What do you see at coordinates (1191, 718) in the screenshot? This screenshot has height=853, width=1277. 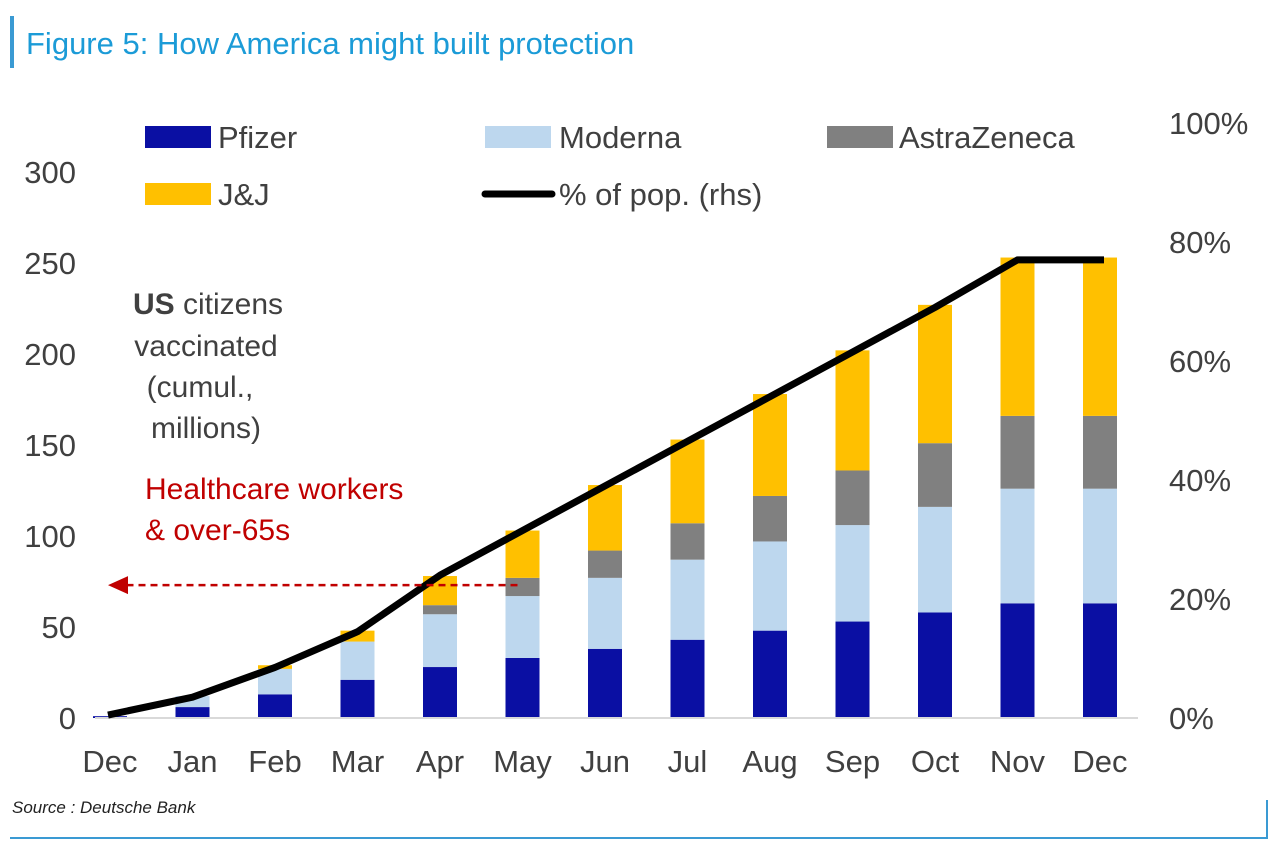 I see `right-tick-label: 0%` at bounding box center [1191, 718].